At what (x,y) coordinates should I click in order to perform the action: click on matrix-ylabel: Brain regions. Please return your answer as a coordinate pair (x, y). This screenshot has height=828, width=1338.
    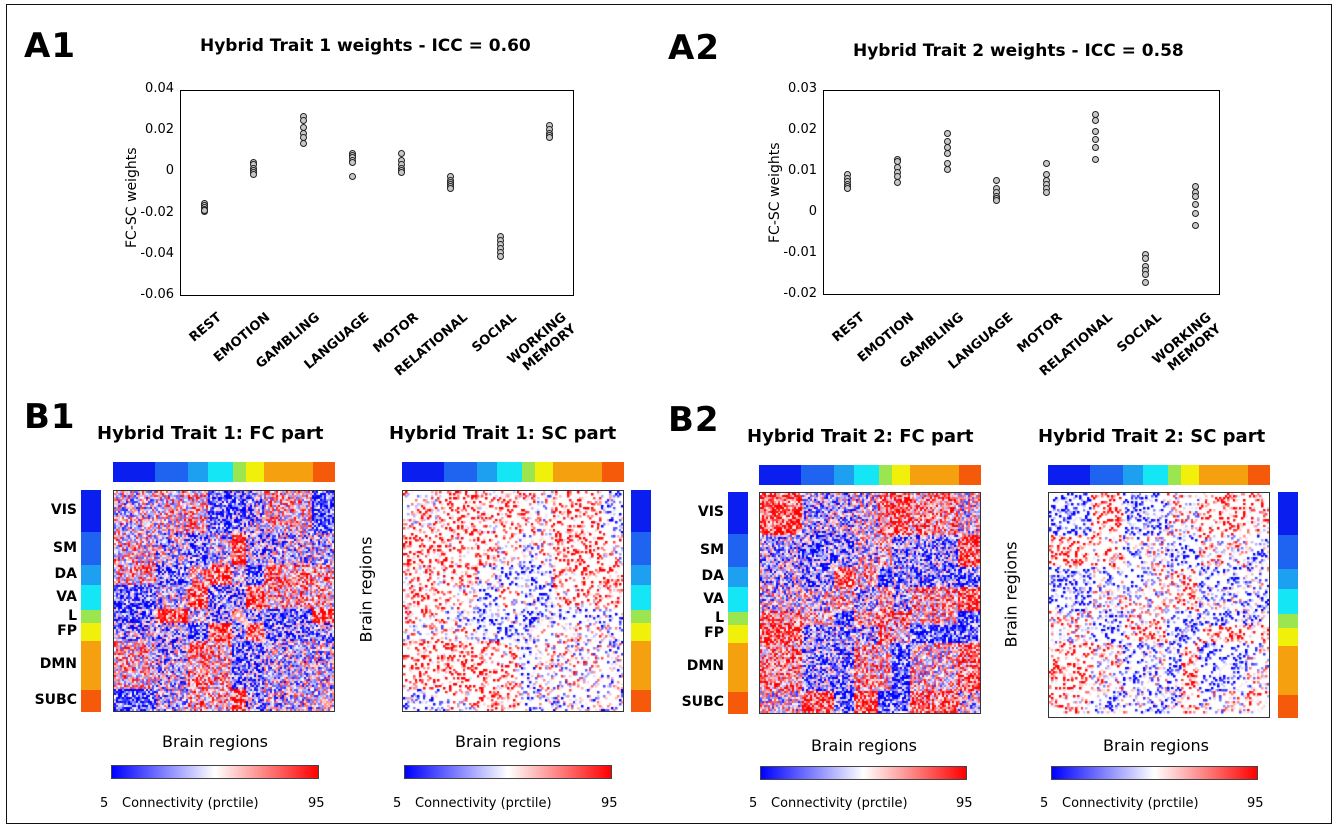
    Looking at the image, I should click on (1011, 594).